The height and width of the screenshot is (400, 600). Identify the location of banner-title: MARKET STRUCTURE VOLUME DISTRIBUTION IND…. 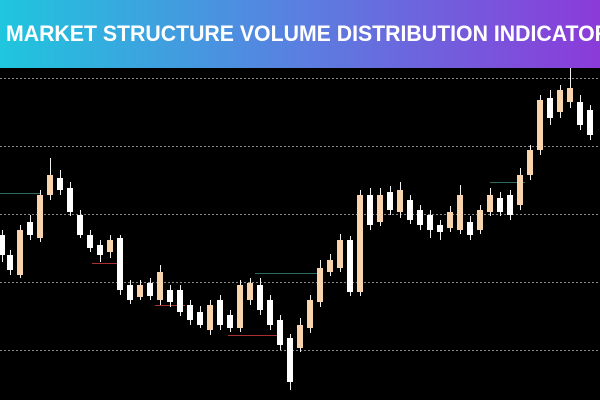
(303, 33).